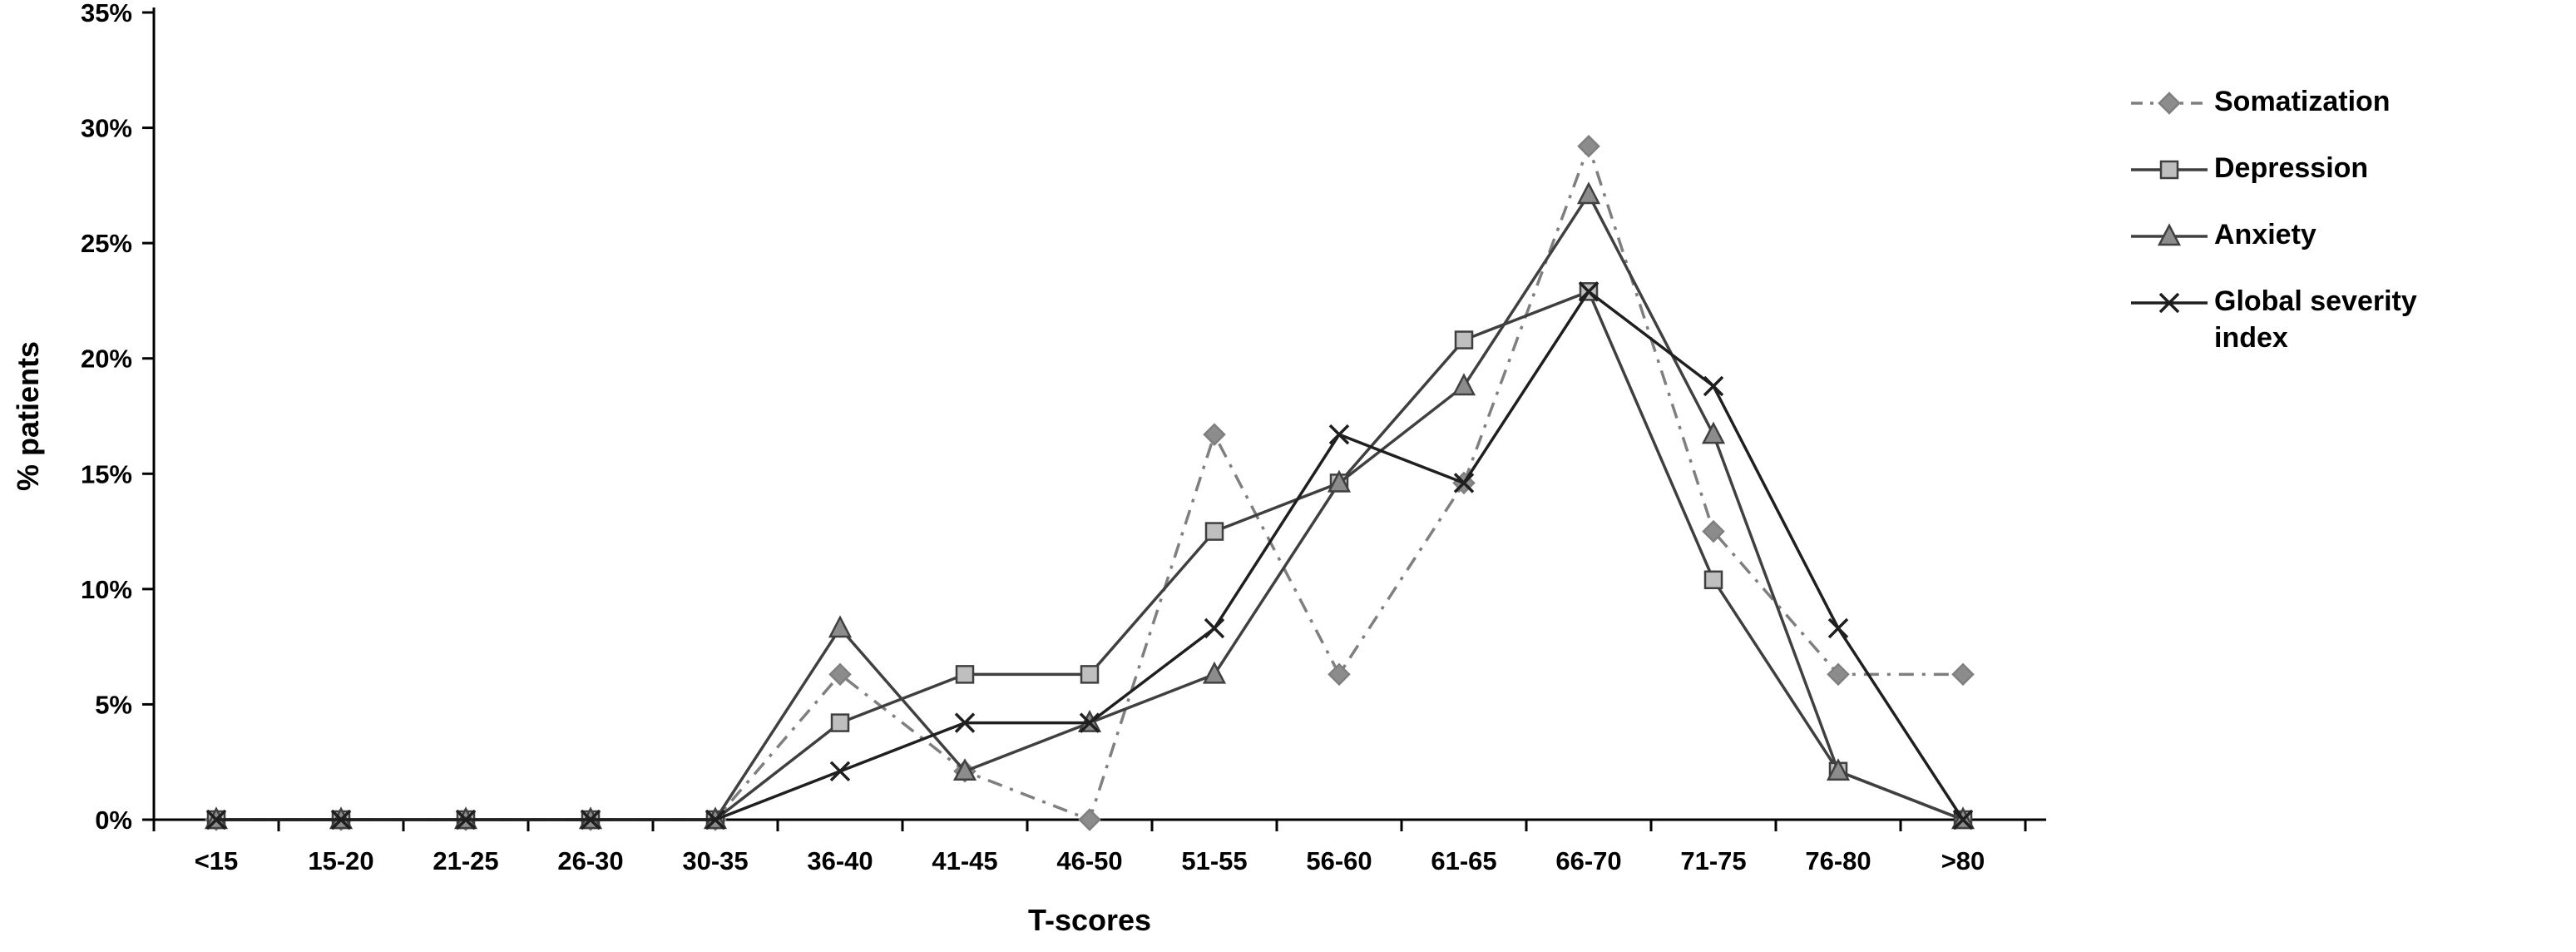  I want to click on y-tick-label: 20%, so click(106, 359).